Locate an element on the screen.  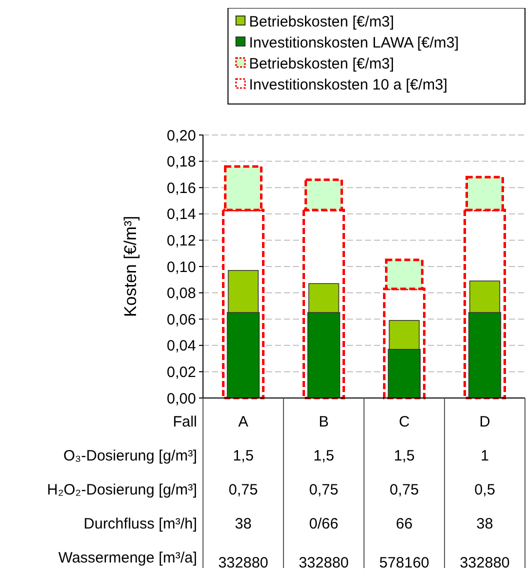
text: 66 is located at coordinates (404, 523).